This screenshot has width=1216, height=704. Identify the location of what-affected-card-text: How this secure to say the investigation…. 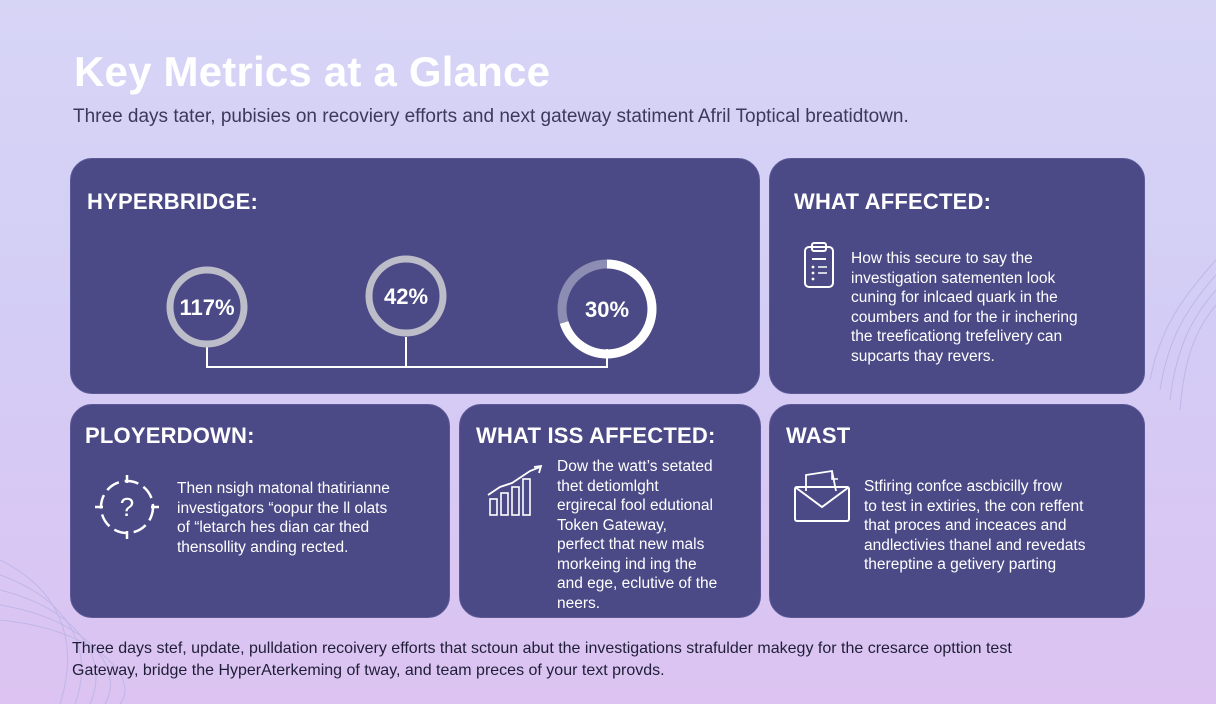
(964, 307).